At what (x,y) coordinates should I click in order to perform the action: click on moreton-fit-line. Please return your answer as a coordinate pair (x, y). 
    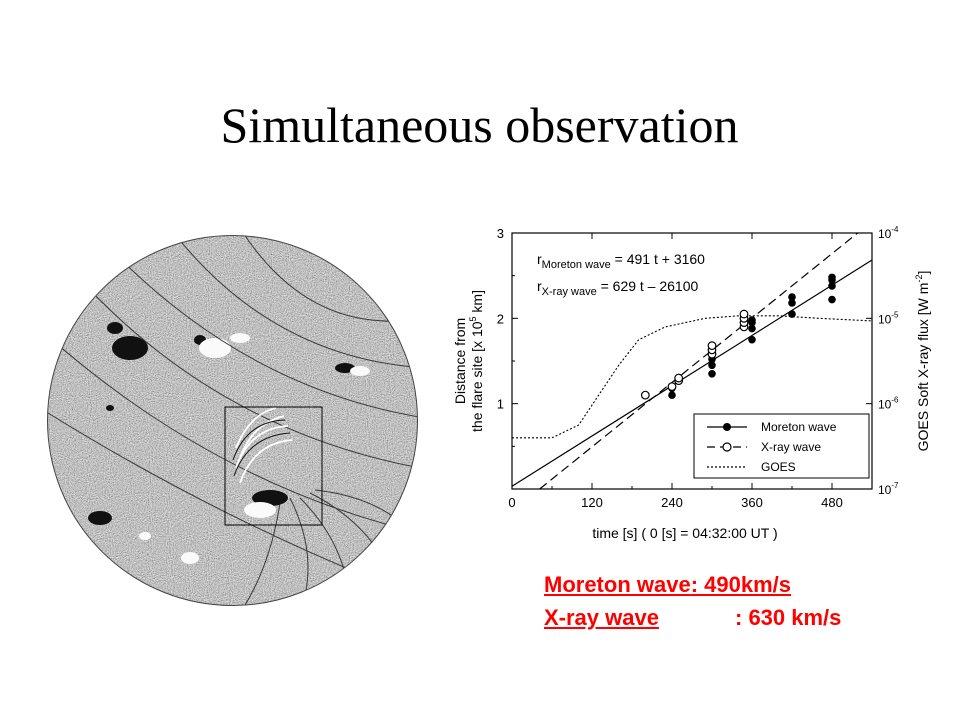
    Looking at the image, I should click on (692, 373).